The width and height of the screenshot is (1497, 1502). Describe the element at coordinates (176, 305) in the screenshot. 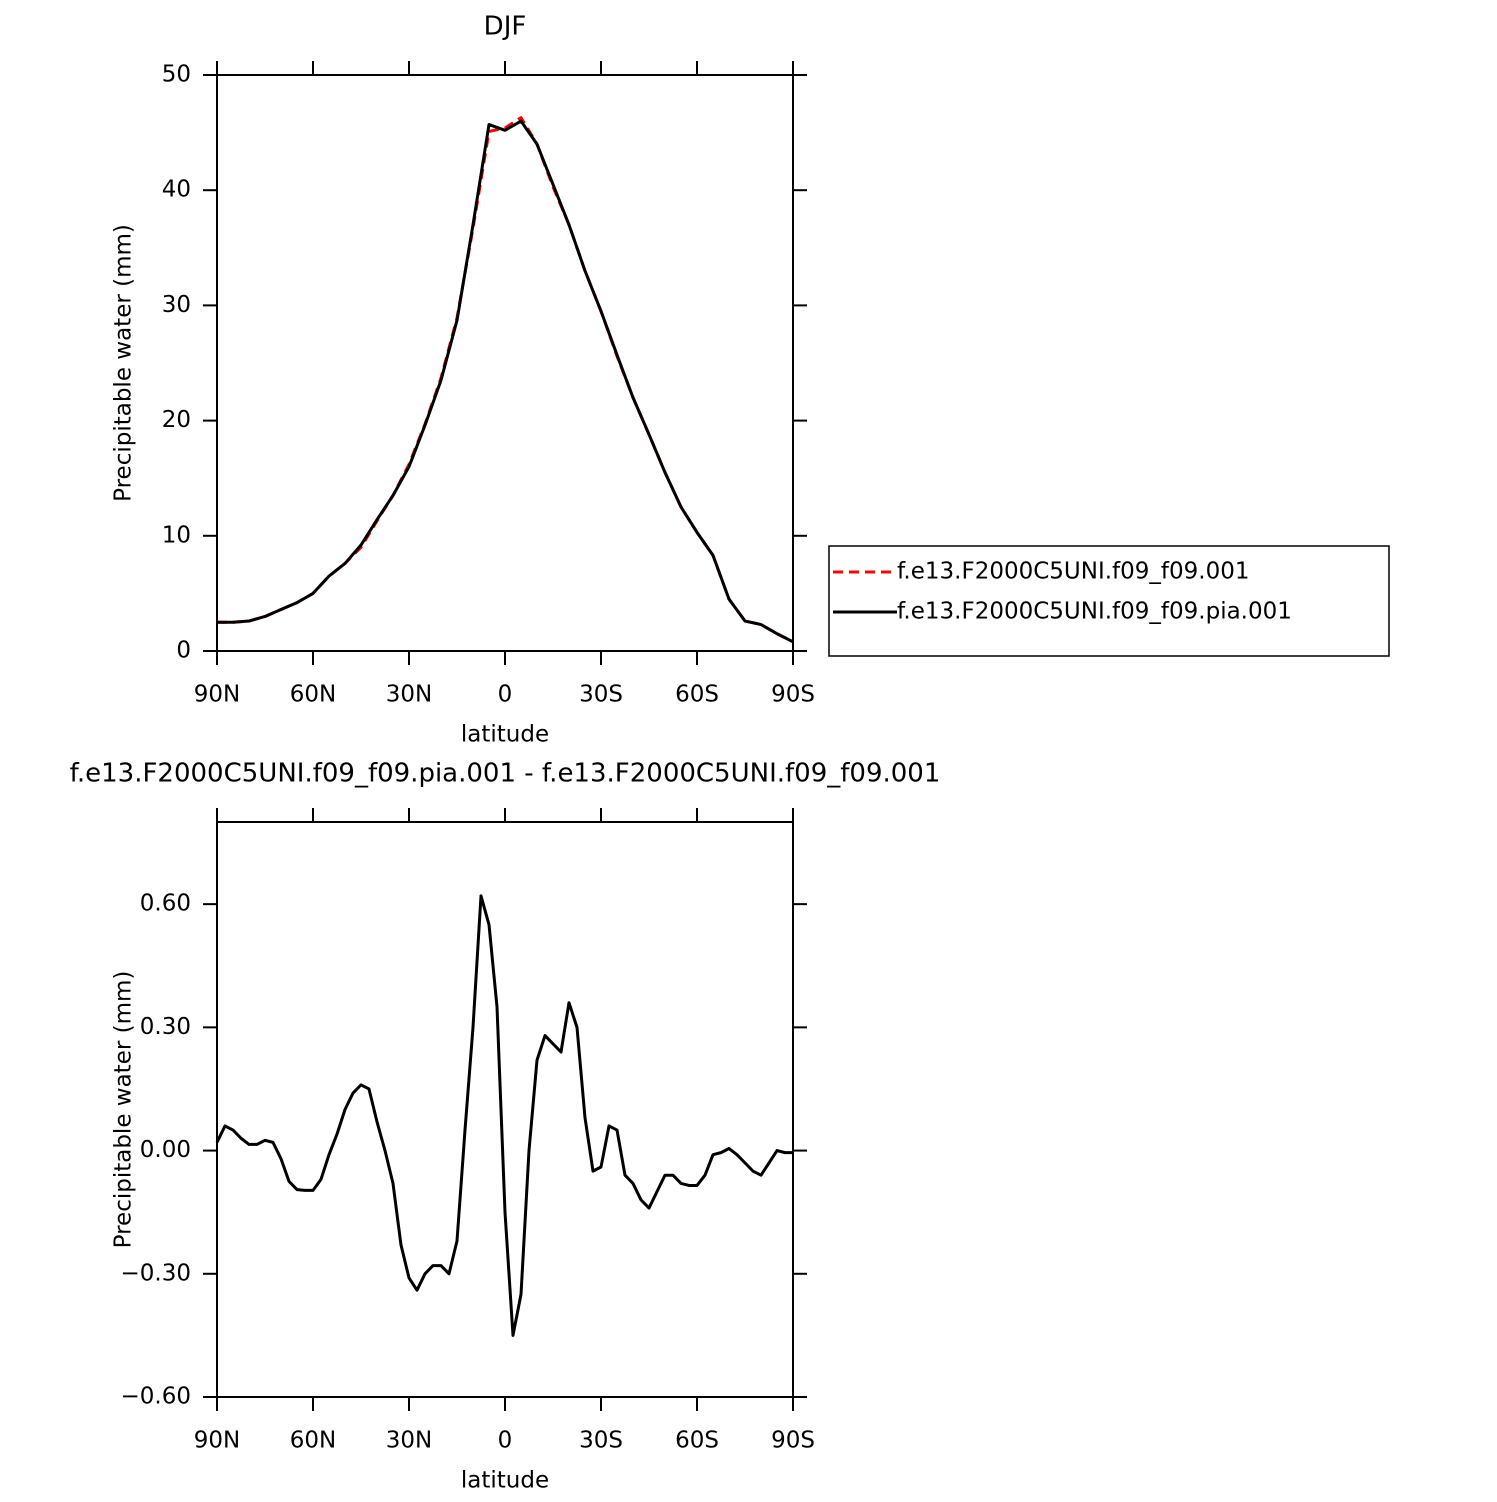

I see `y-tick-label: 30` at that location.